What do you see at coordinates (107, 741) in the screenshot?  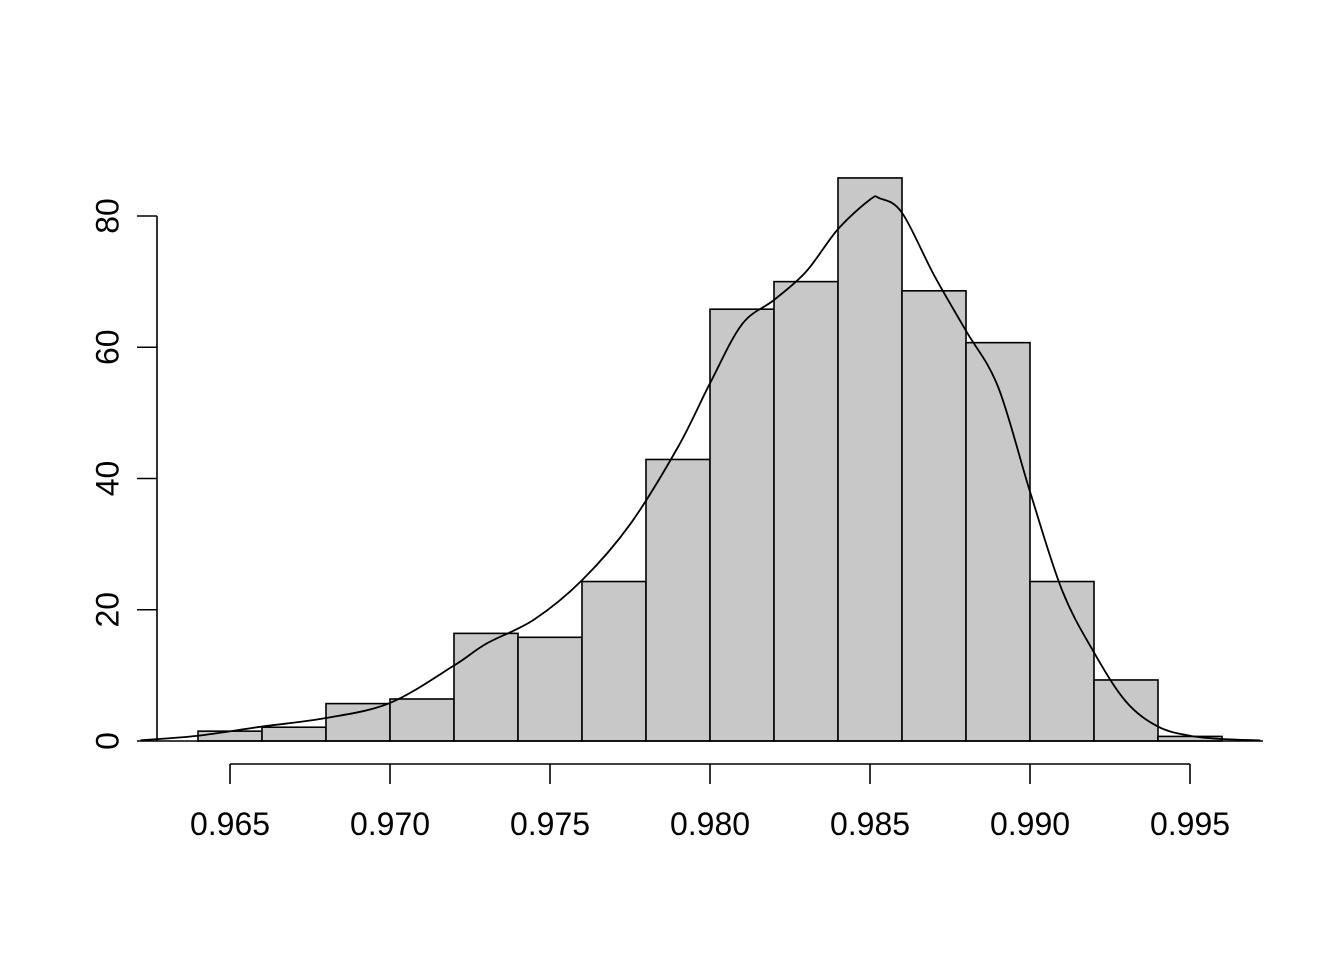 I see `y-tick-label: 0` at bounding box center [107, 741].